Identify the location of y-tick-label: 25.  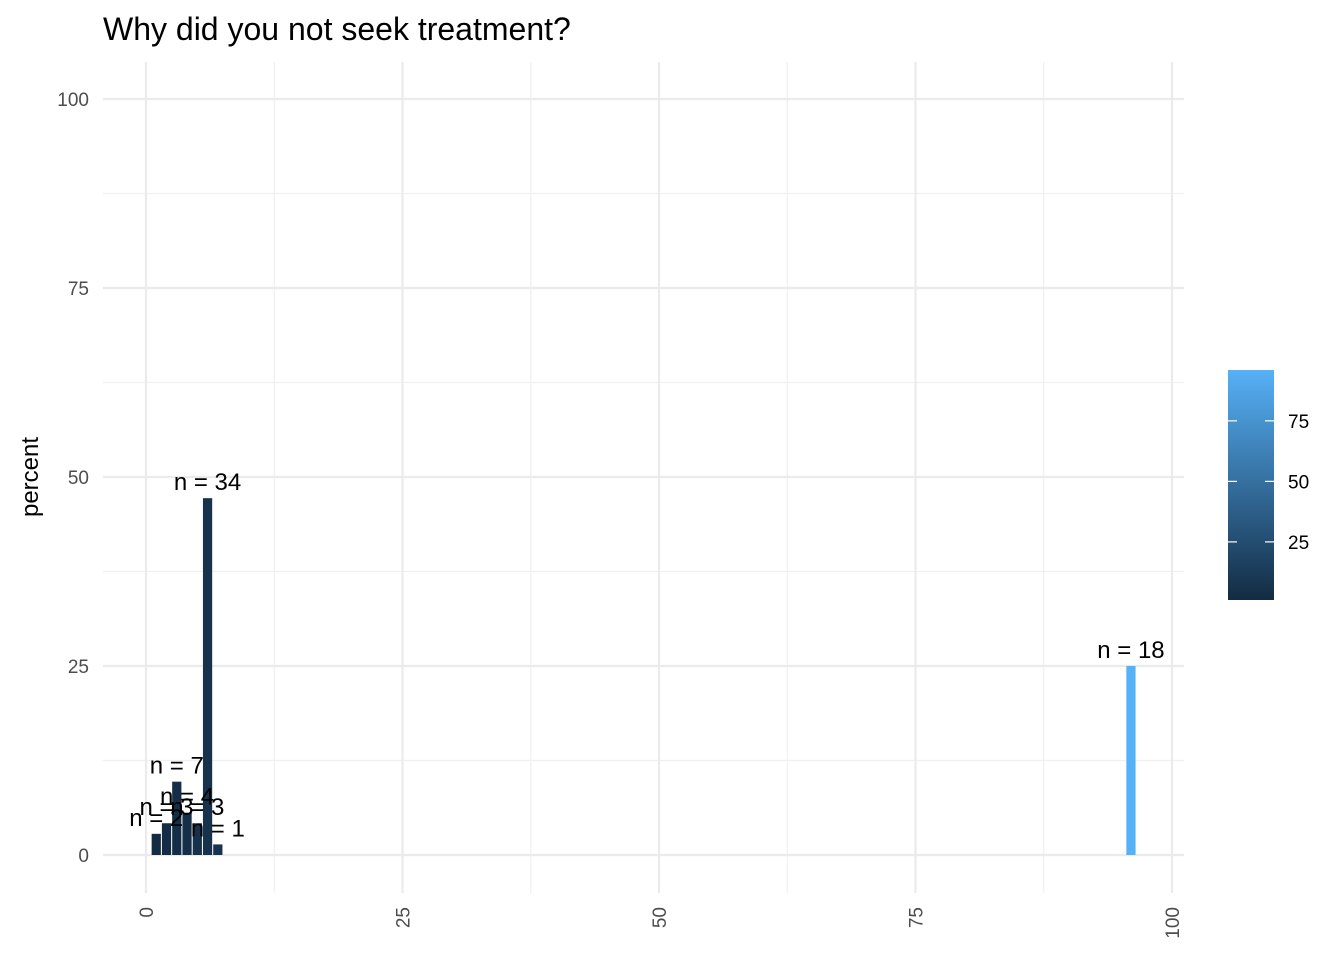
(78, 667).